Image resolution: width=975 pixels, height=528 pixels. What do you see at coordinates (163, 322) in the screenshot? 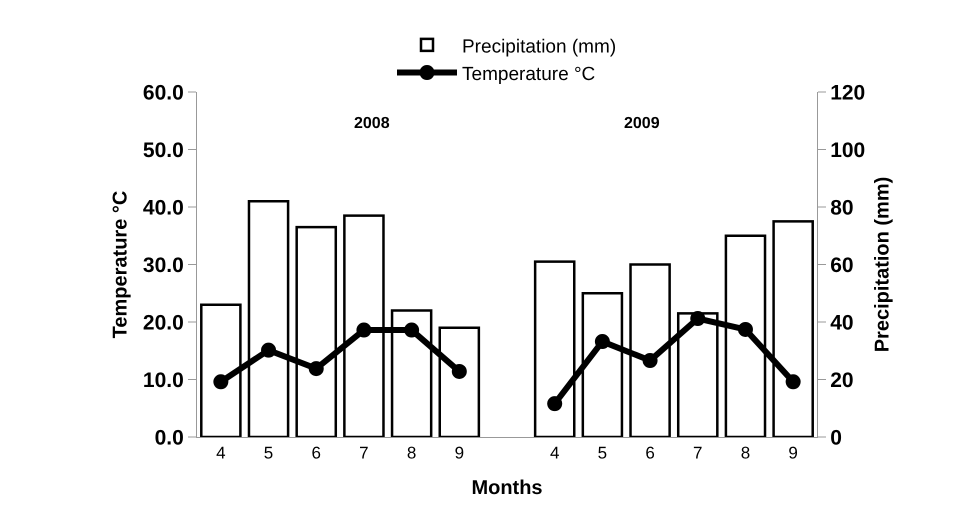
I see `y-tick-label: 20.0` at bounding box center [163, 322].